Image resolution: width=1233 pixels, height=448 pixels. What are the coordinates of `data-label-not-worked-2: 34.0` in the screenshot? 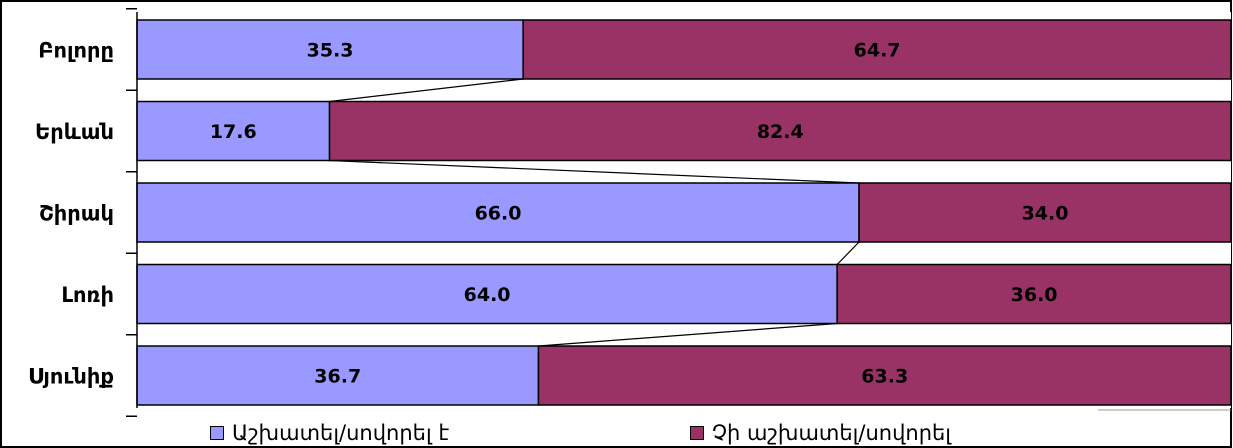 It's located at (1045, 214).